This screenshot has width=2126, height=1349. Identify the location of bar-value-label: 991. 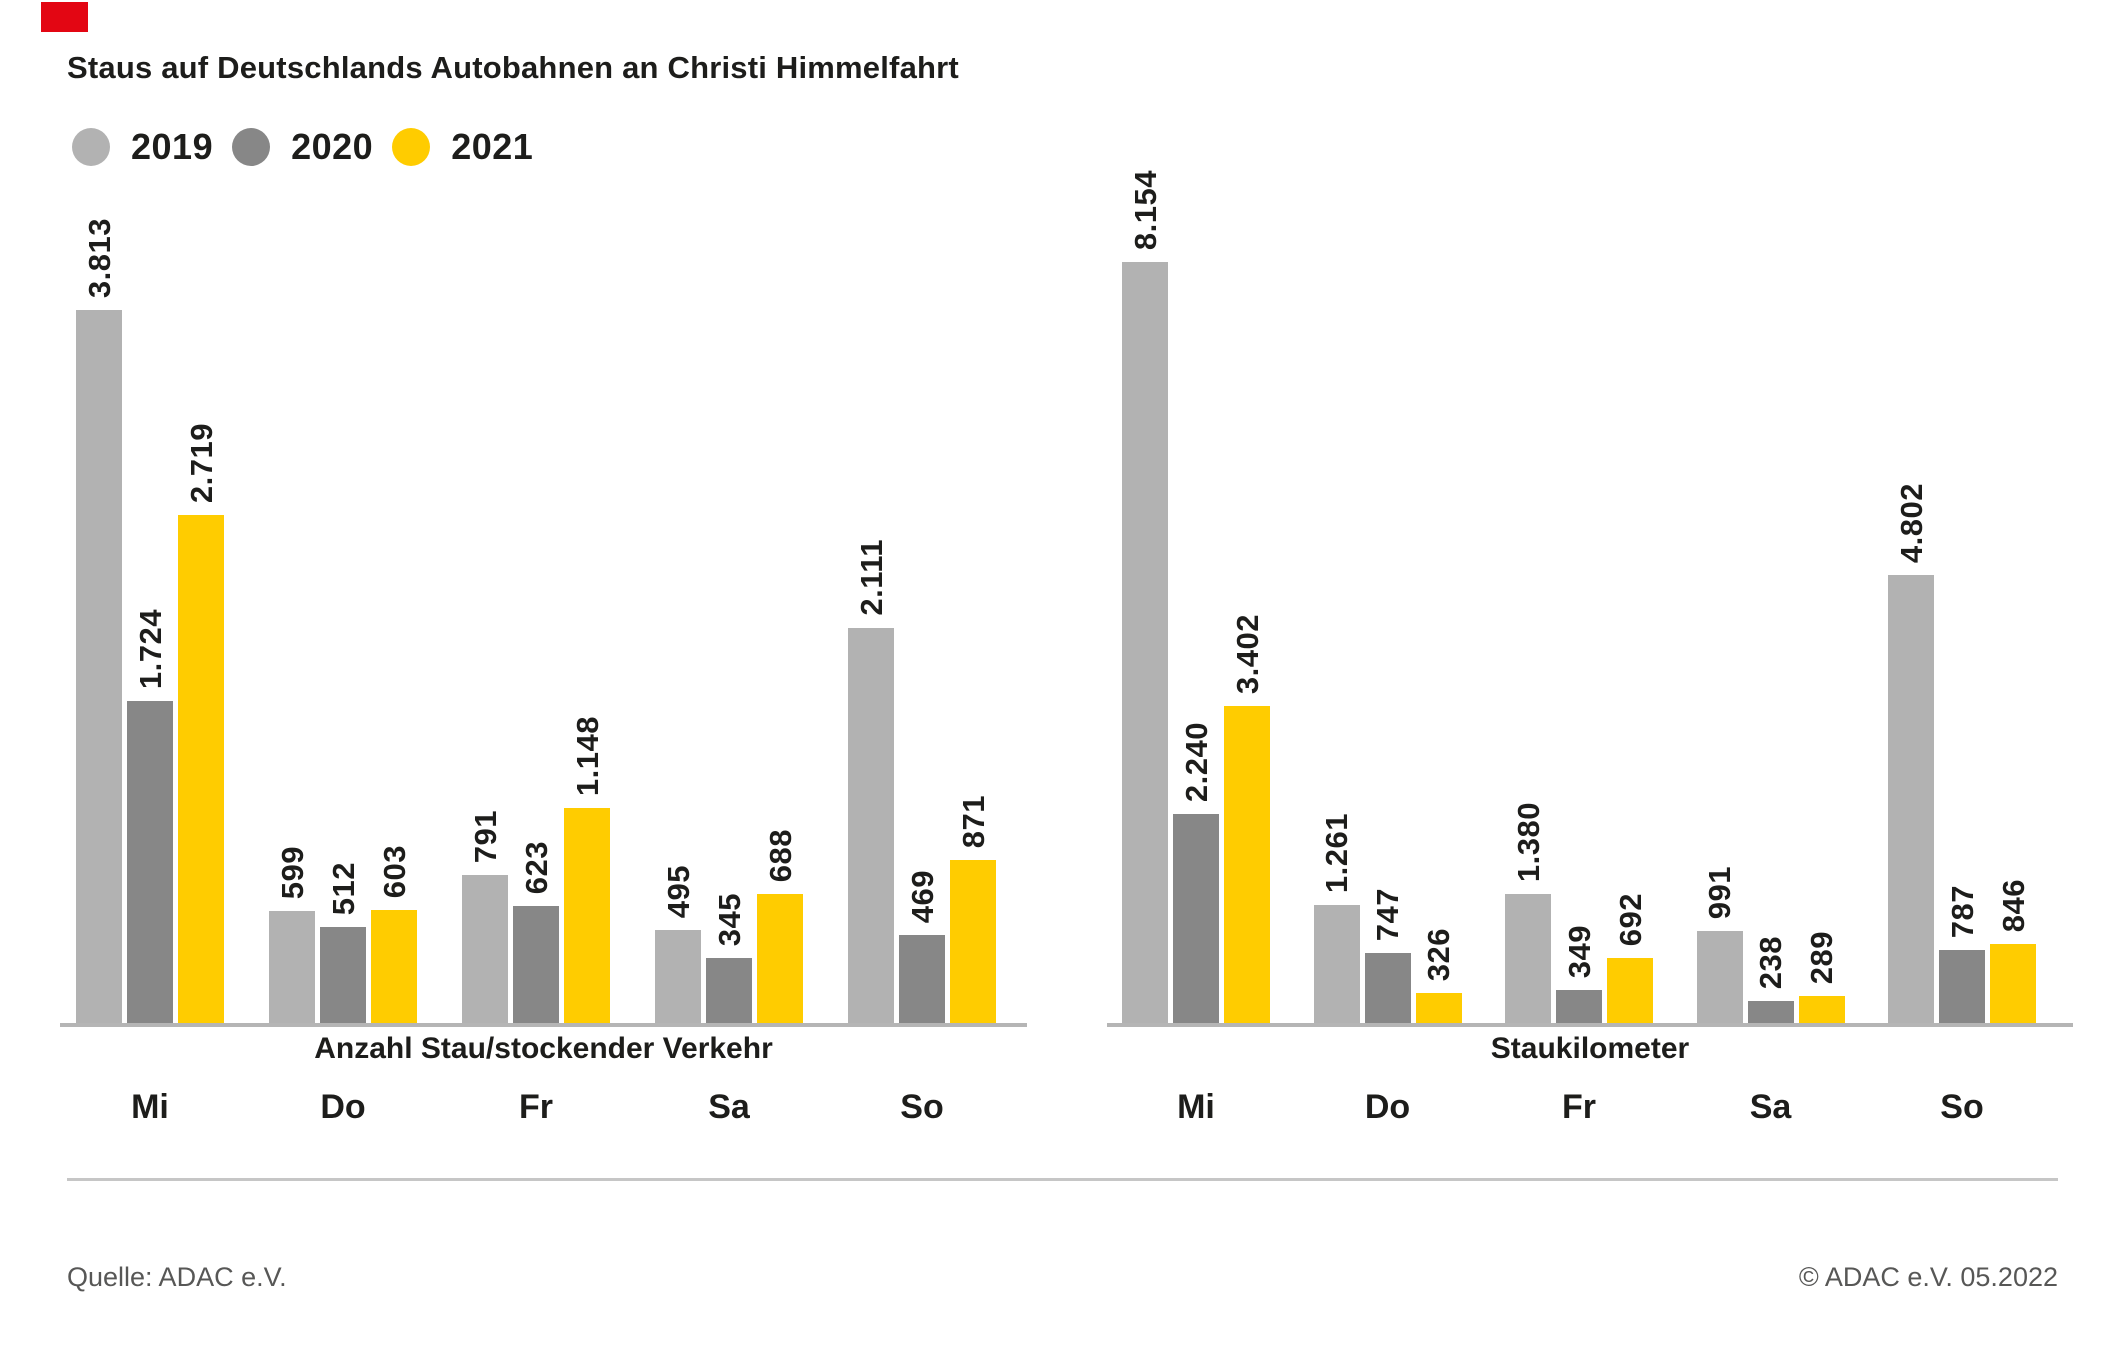
(1719, 892).